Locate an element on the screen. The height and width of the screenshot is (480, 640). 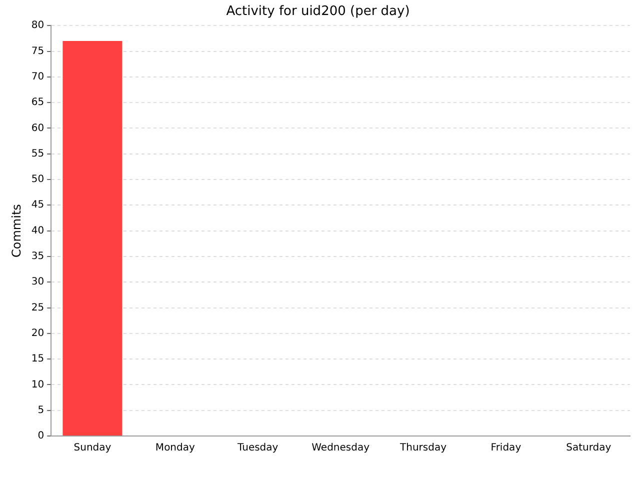
y-tick-label: 45 is located at coordinates (37, 205).